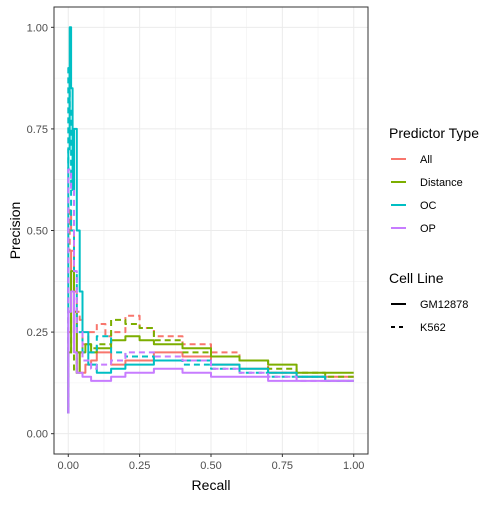 The width and height of the screenshot is (500, 505). Describe the element at coordinates (37, 333) in the screenshot. I see `y-tick-label: 0.25` at that location.